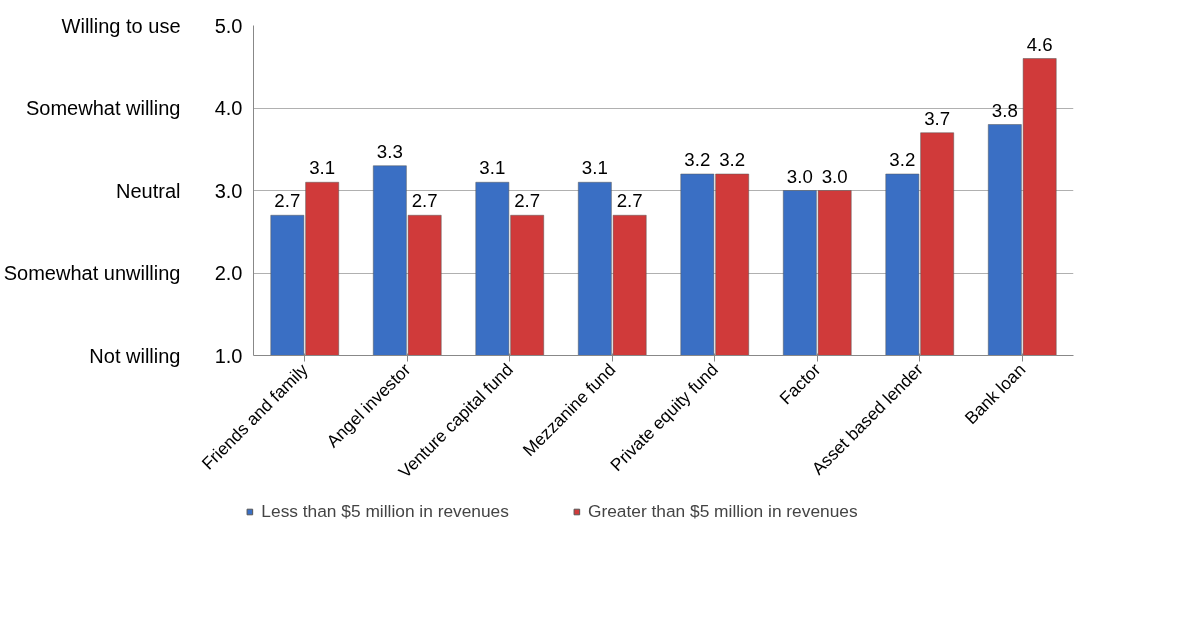  I want to click on legend-label: Greater than $5 million in revenues, so click(722, 511).